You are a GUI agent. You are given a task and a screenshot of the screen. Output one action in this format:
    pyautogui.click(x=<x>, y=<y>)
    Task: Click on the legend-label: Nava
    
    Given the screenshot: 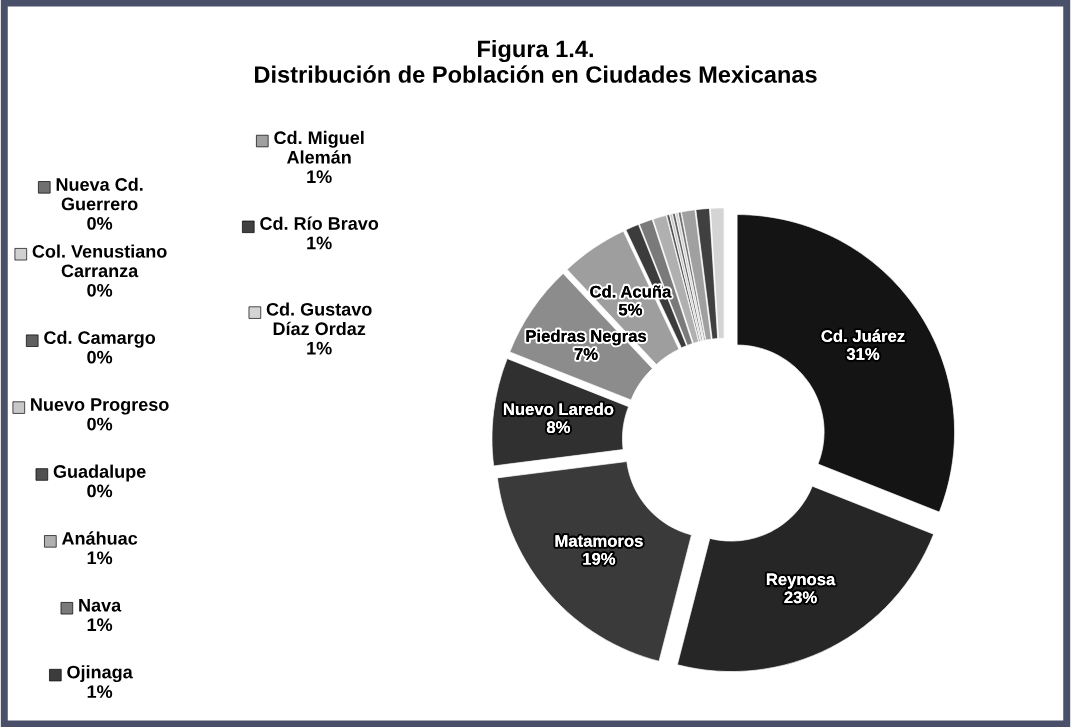 What is the action you would take?
    pyautogui.click(x=100, y=605)
    